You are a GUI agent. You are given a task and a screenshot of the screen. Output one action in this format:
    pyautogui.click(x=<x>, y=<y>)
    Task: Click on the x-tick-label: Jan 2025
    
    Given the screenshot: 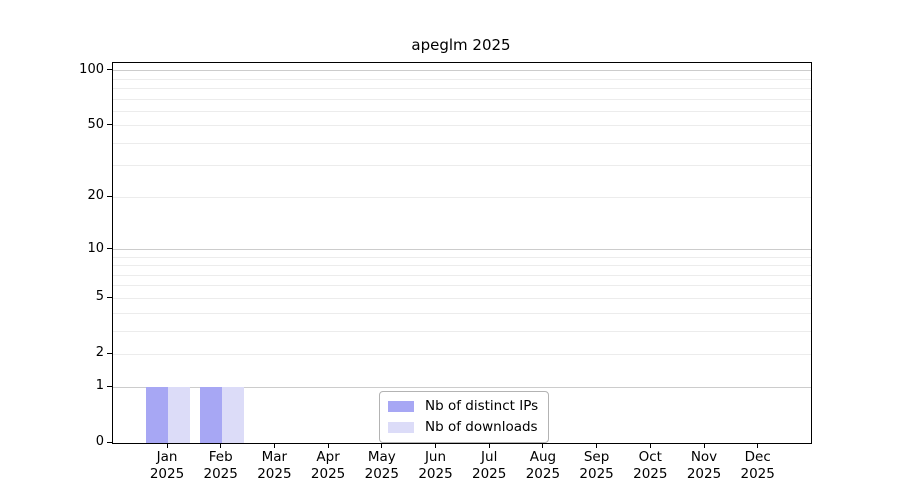 What is the action you would take?
    pyautogui.click(x=167, y=466)
    